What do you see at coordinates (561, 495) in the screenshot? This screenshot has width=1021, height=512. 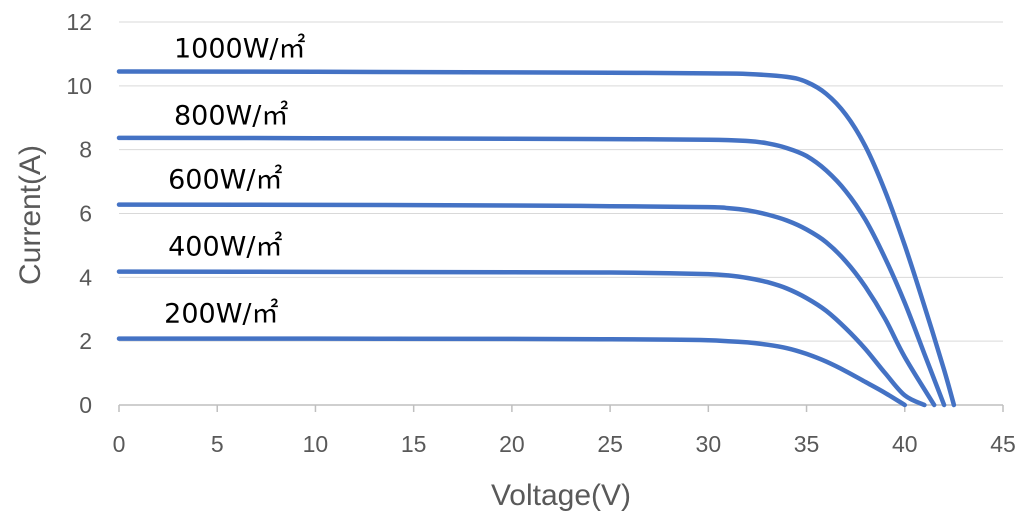 I see `x-axis-label: Voltage(V)` at bounding box center [561, 495].